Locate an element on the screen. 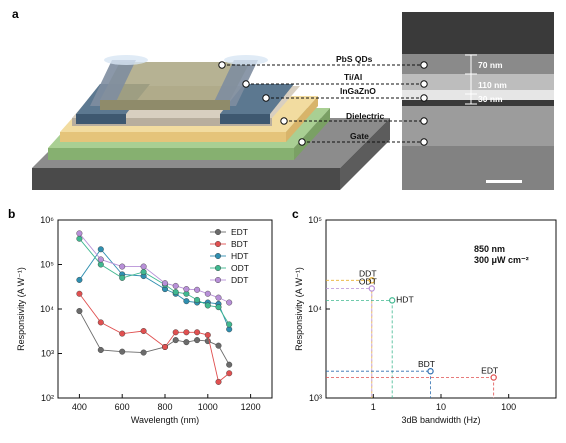 This screenshot has width=566, height=443. layer-label-gate: Gate is located at coordinates (359, 136).